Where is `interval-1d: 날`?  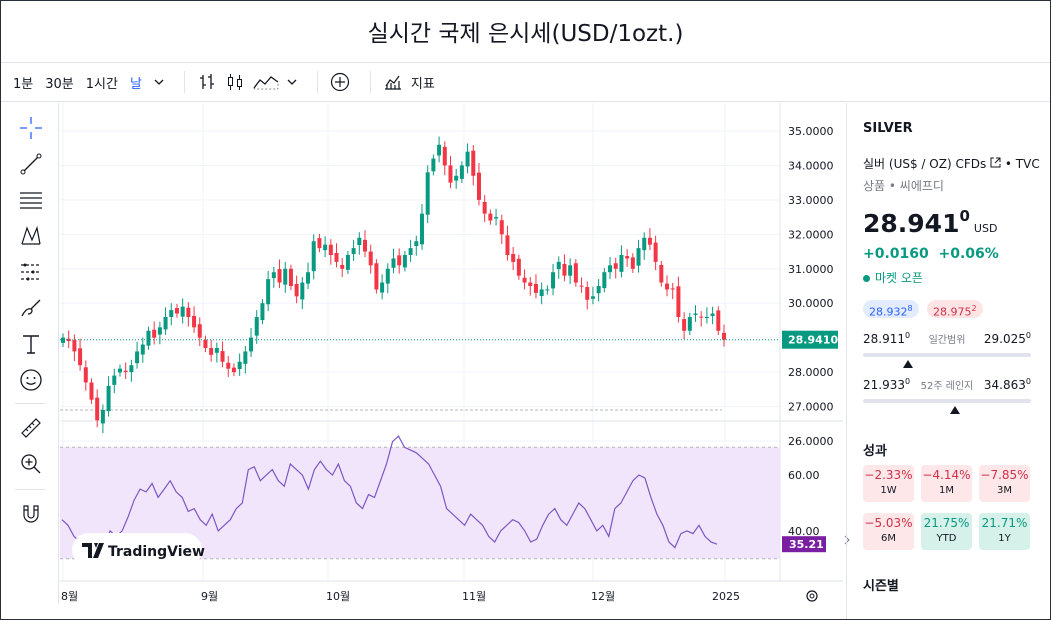
interval-1d: 날 is located at coordinates (135, 84).